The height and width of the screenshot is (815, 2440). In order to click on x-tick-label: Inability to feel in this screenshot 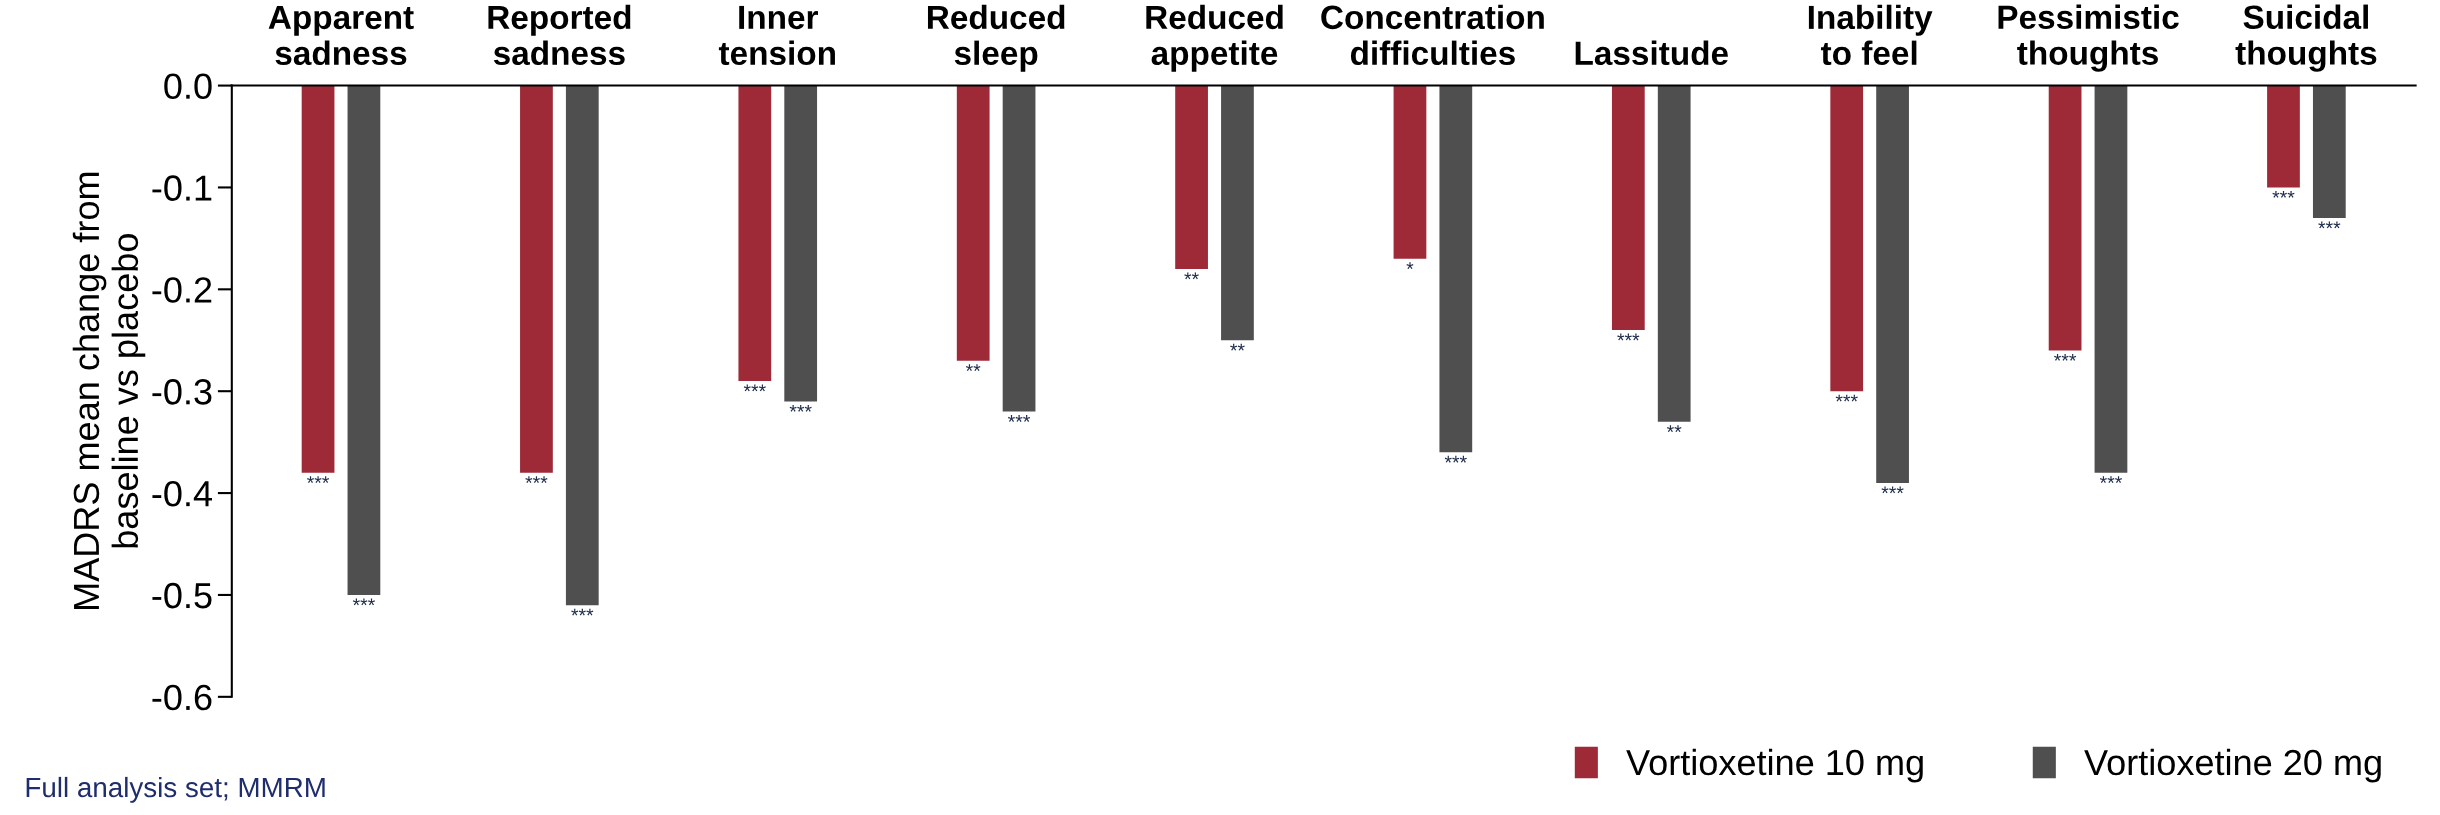, I will do `click(1870, 35)`.